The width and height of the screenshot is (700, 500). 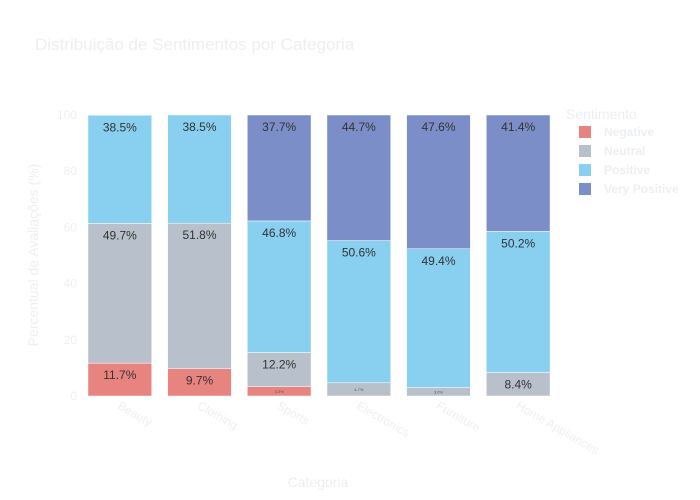 What do you see at coordinates (67, 115) in the screenshot?
I see `y-tick-label: 100` at bounding box center [67, 115].